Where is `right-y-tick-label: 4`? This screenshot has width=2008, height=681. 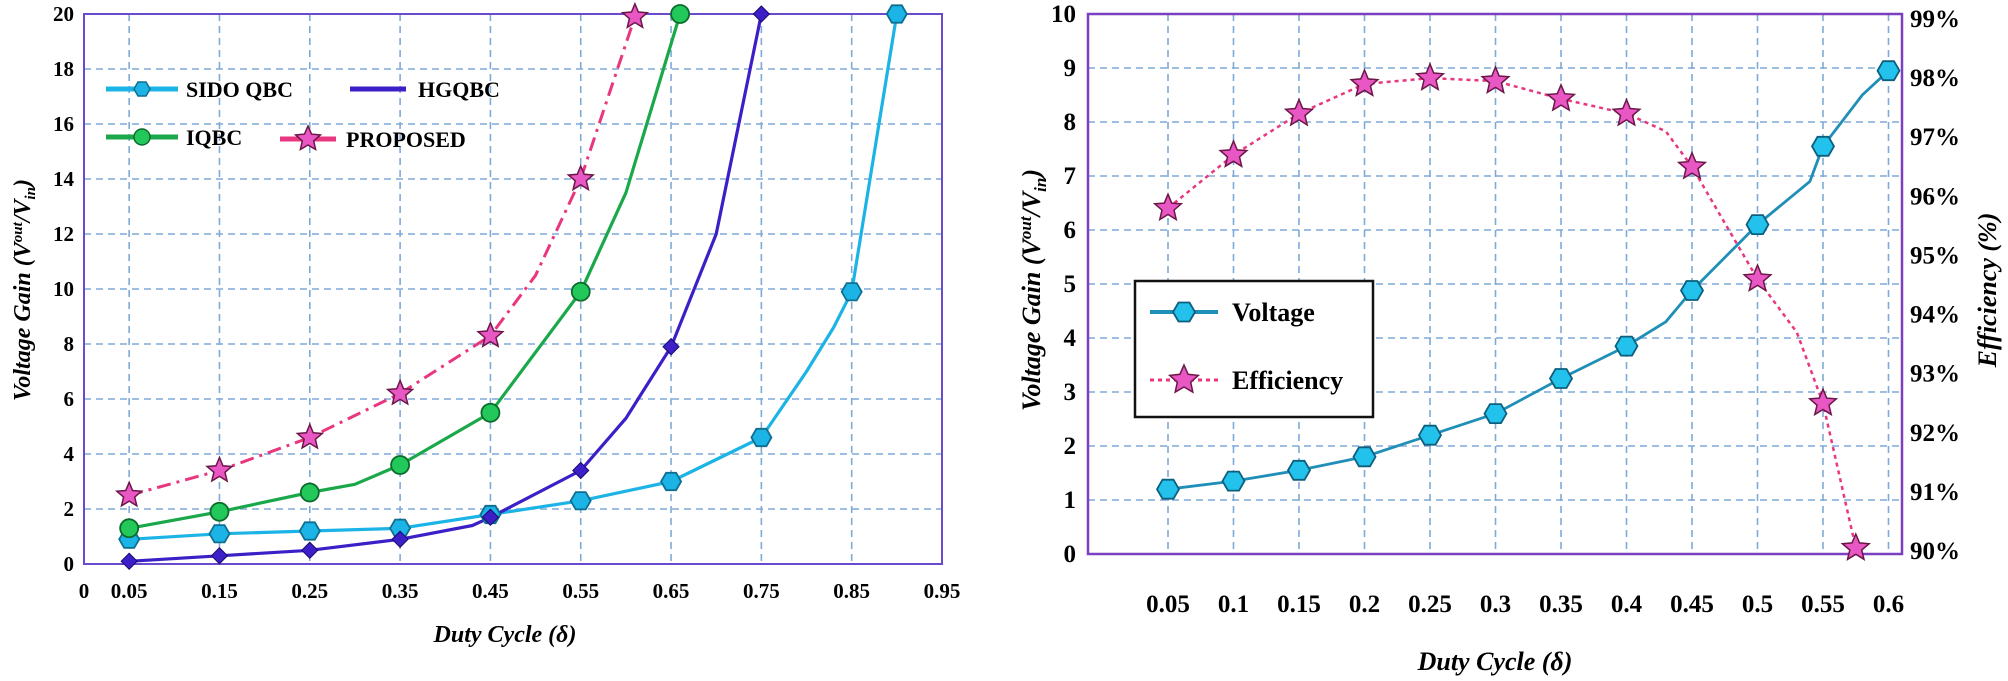
right-y-tick-label: 4 is located at coordinates (1070, 338).